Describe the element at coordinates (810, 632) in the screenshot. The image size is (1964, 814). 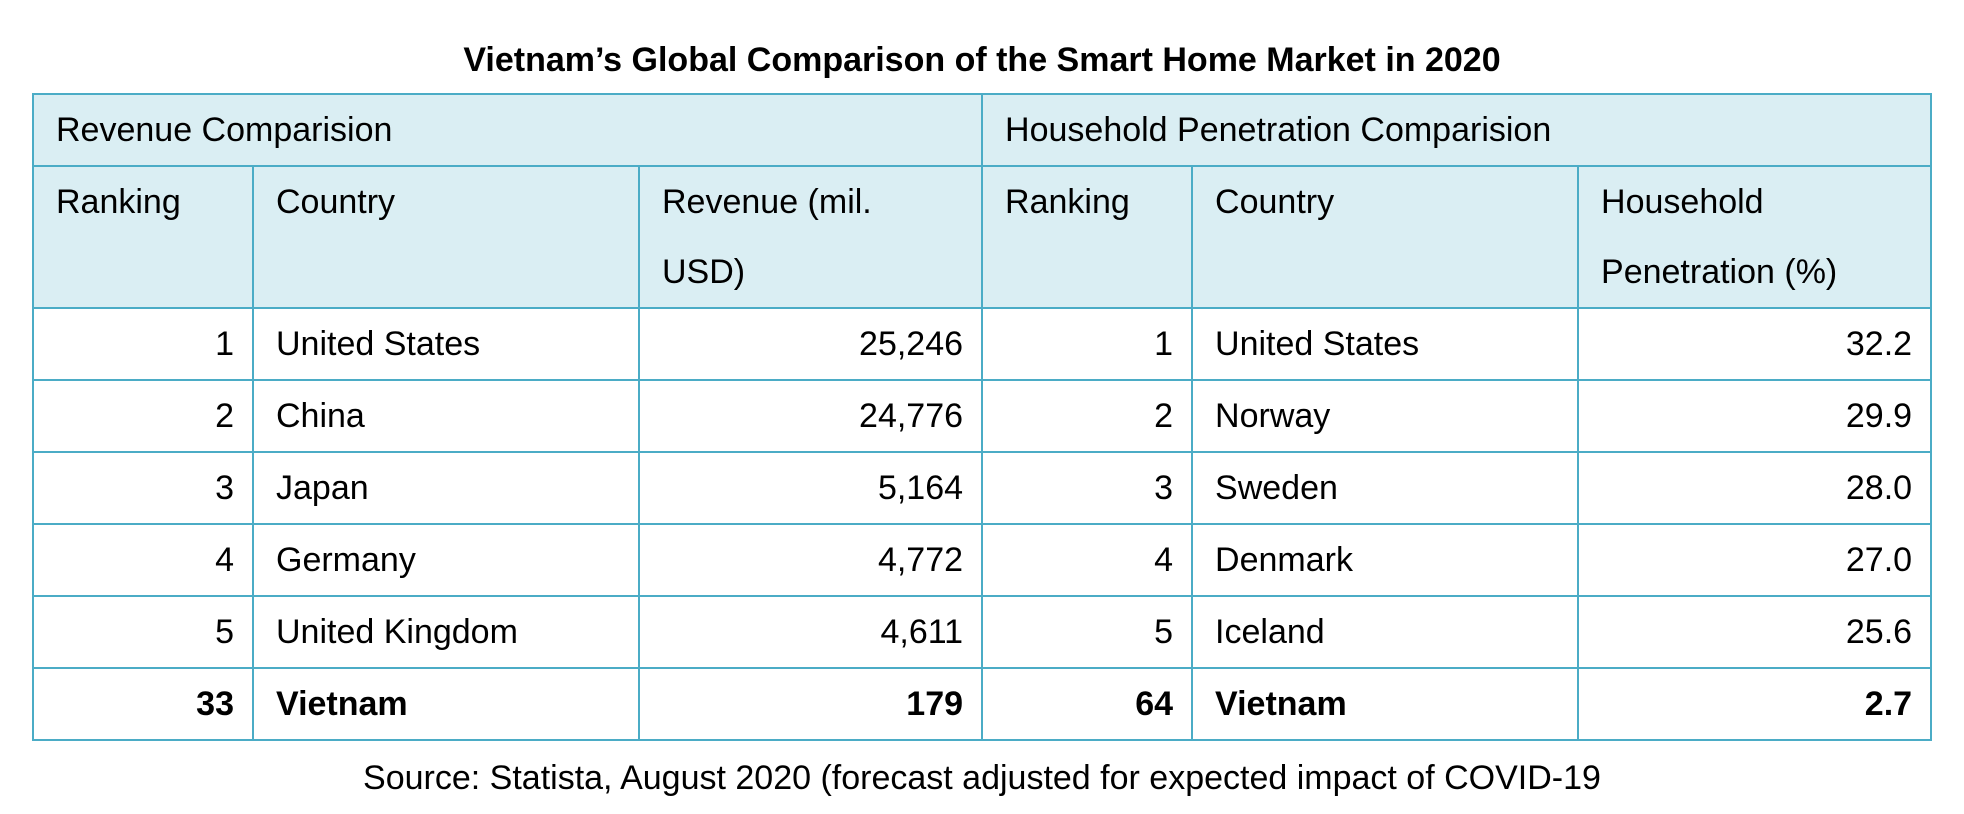
I see `revenue-value-cell: 4,611` at that location.